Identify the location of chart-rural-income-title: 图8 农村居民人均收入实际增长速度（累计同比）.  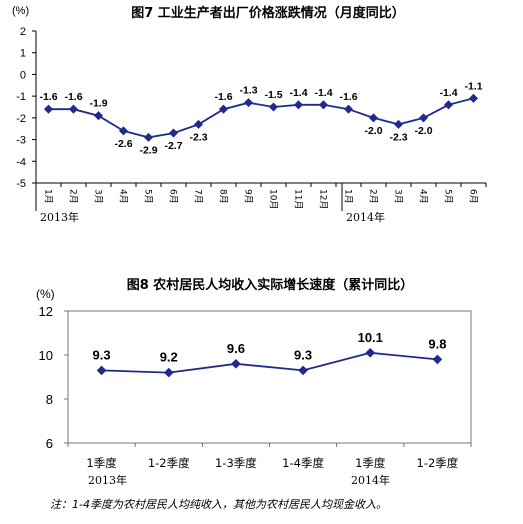
(270, 285).